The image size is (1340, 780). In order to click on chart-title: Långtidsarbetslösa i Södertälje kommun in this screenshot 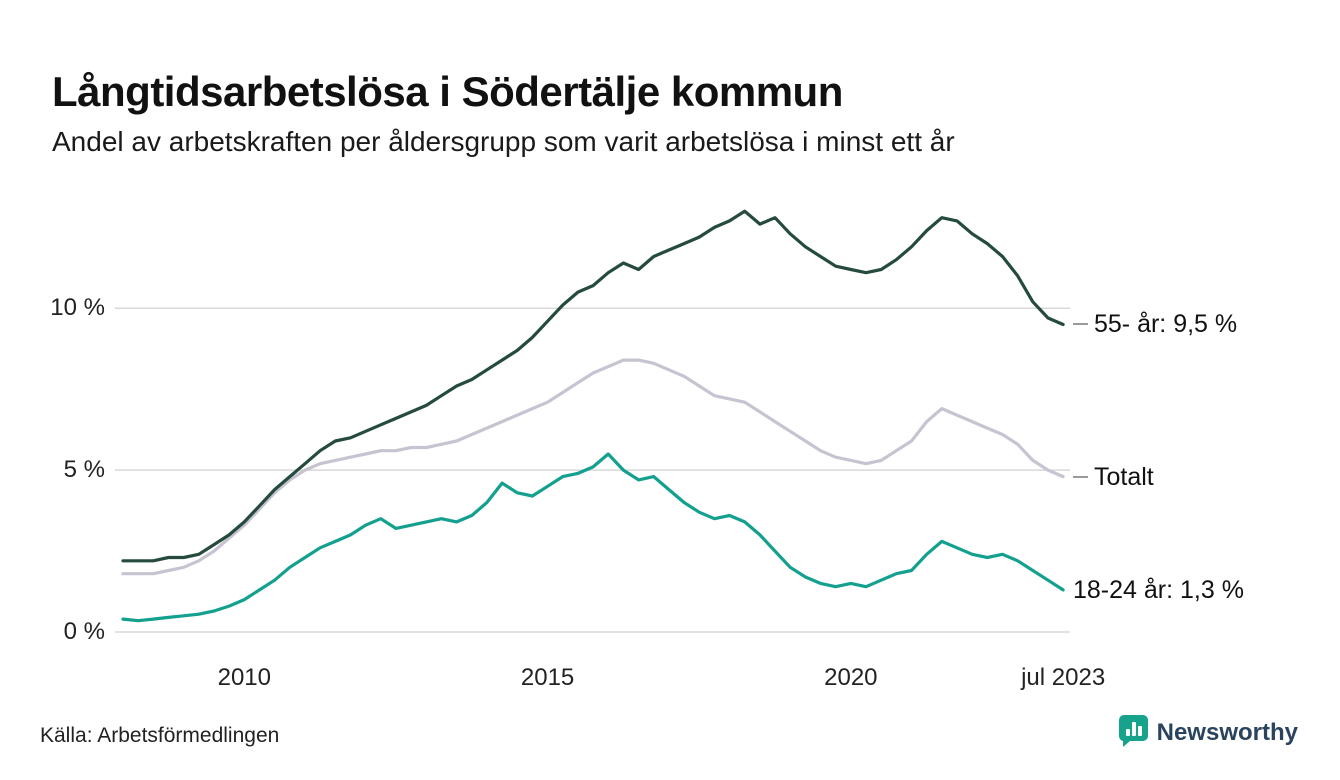, I will do `click(447, 92)`.